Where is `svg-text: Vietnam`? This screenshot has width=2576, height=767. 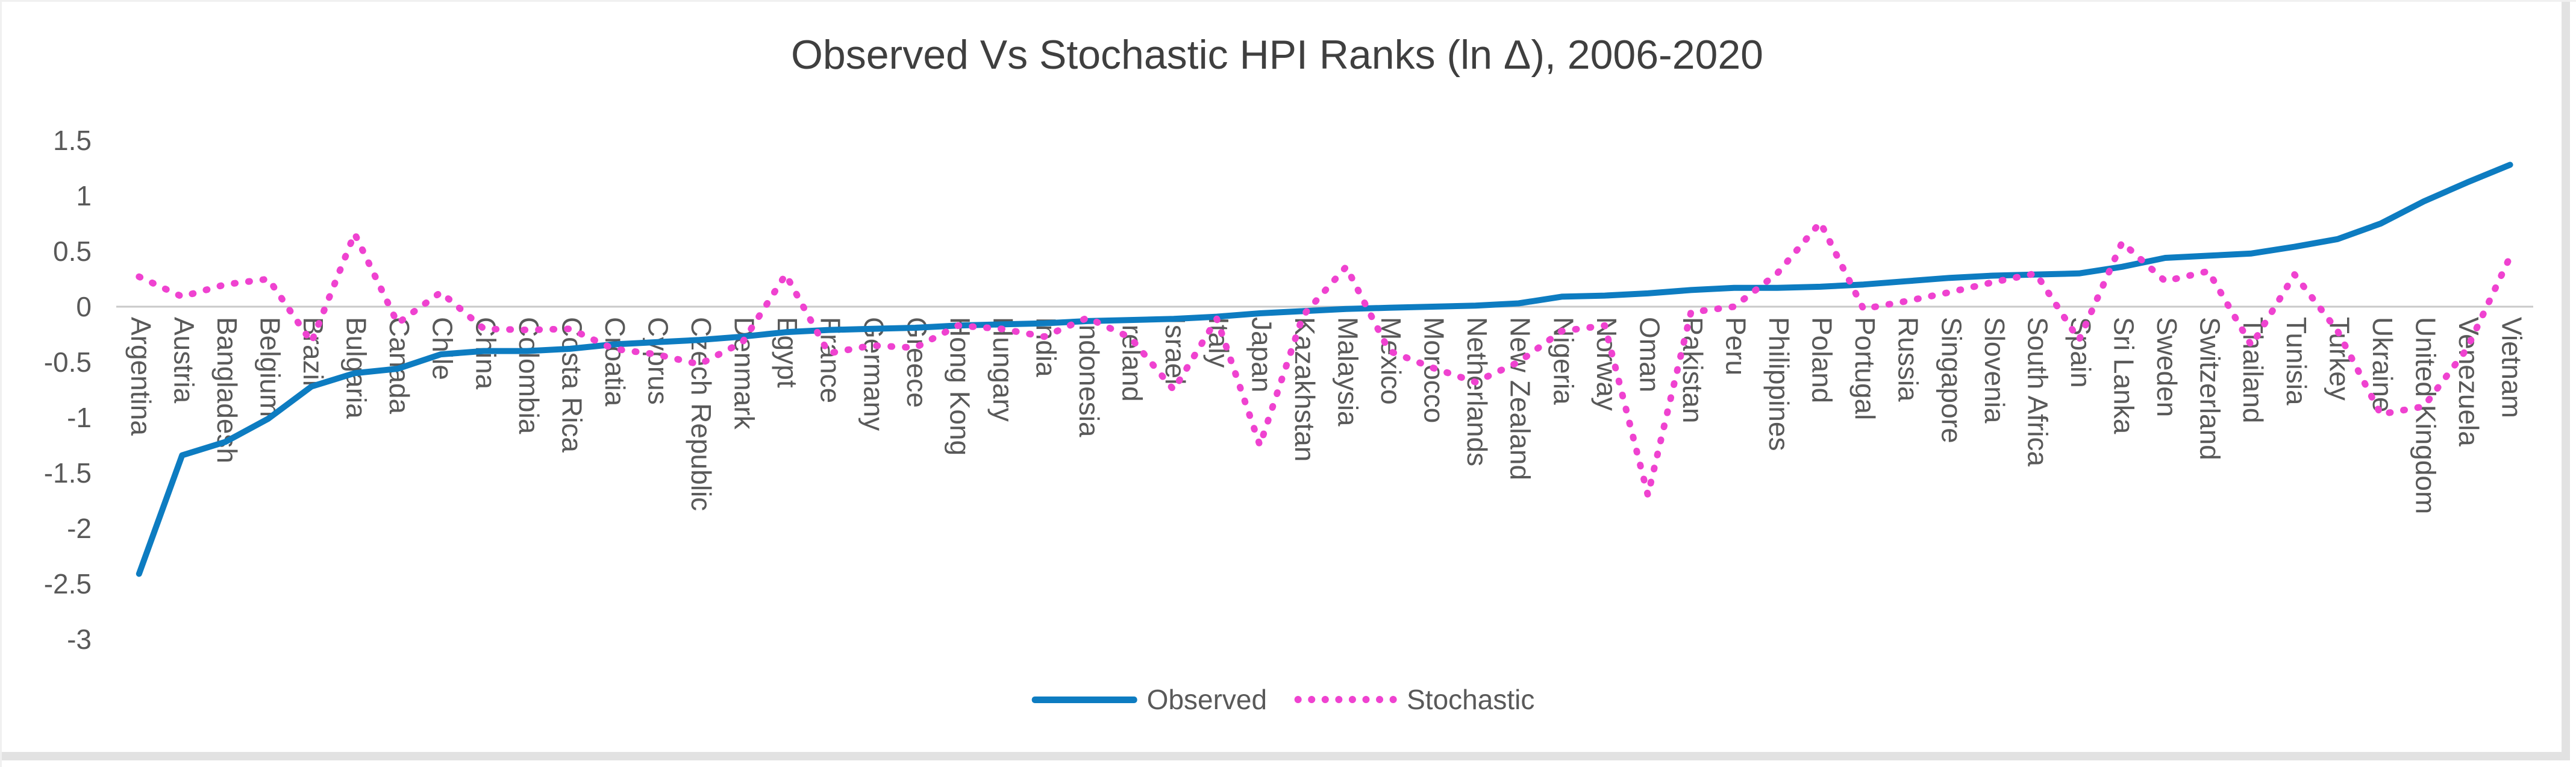
svg-text: Vietnam is located at coordinates (2512, 367).